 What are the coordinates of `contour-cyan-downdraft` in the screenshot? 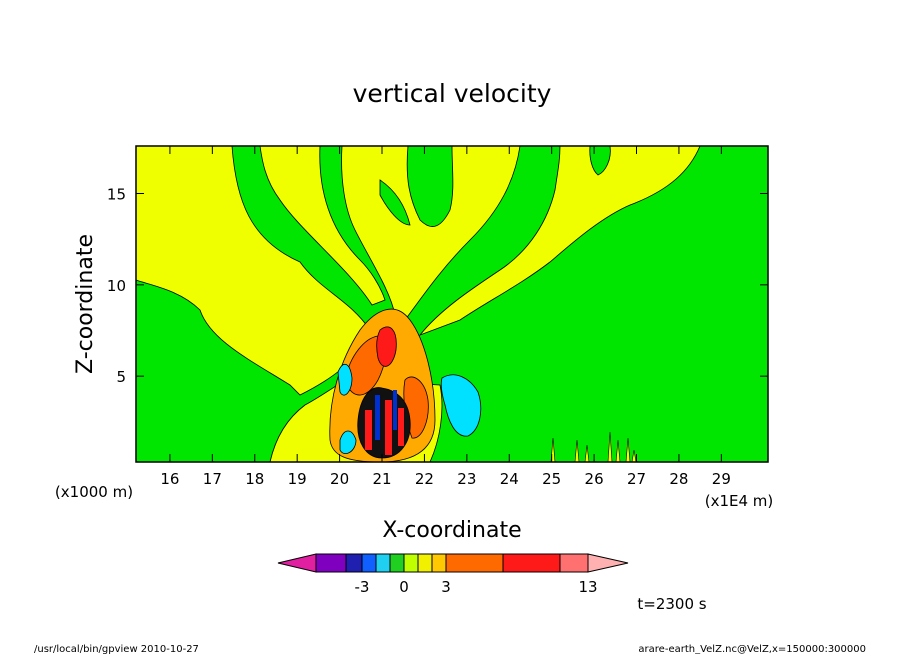 It's located at (461, 405).